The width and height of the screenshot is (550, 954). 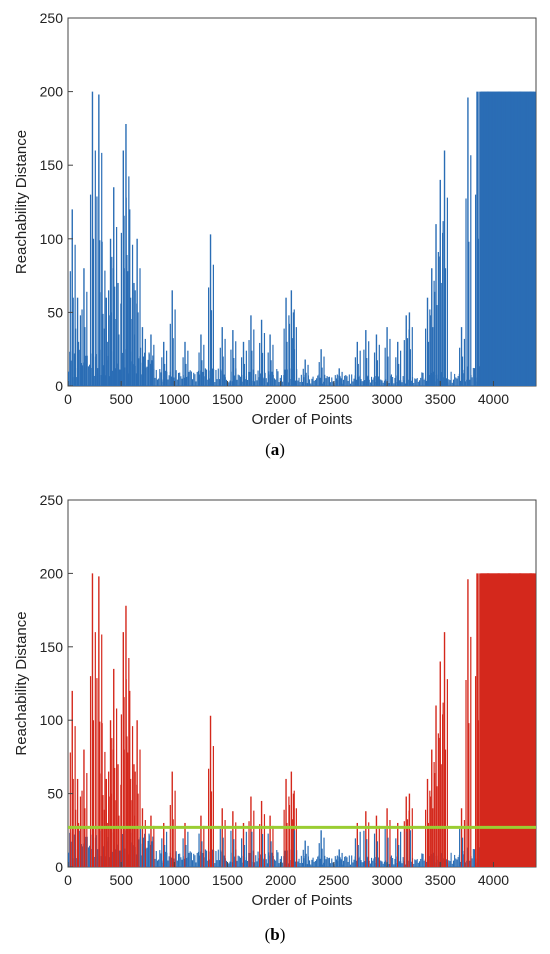 I want to click on panel-caption-a: (a), so click(x=275, y=449).